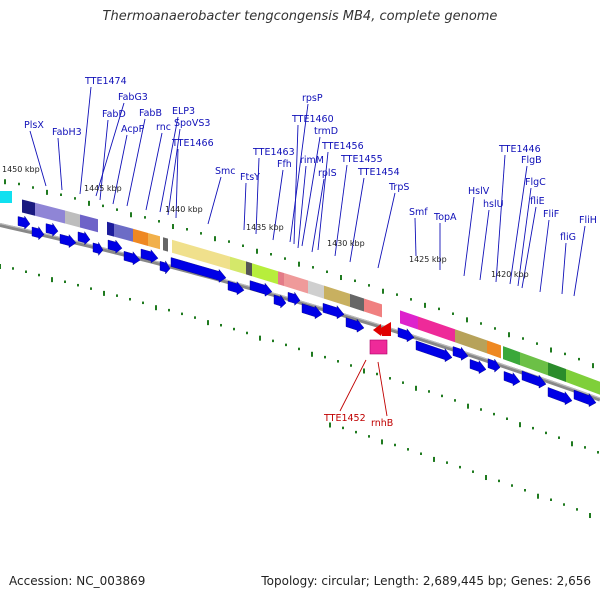 This screenshot has width=600, height=600. I want to click on minus-gene-label: rnhB, so click(382, 423).